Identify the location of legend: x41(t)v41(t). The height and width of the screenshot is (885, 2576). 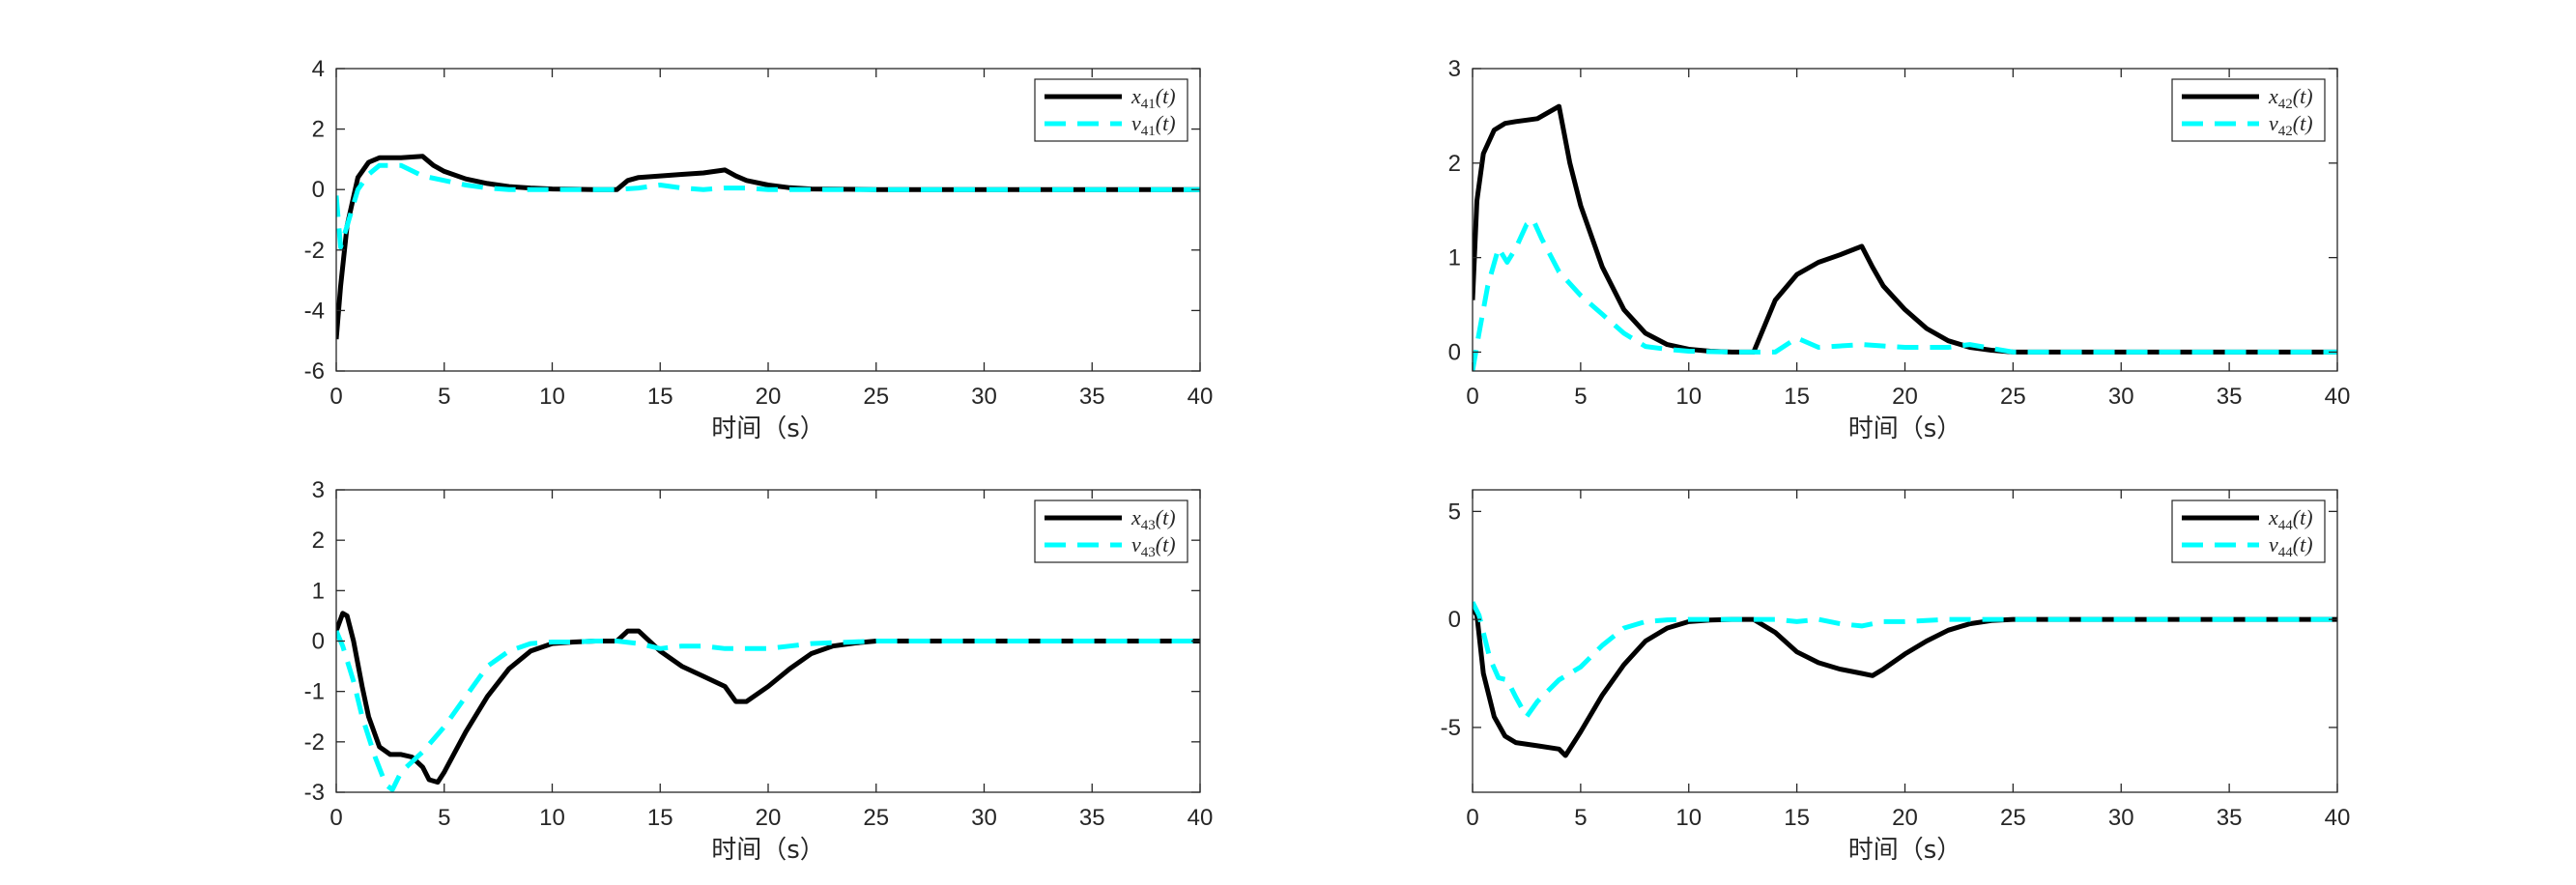
(1111, 110).